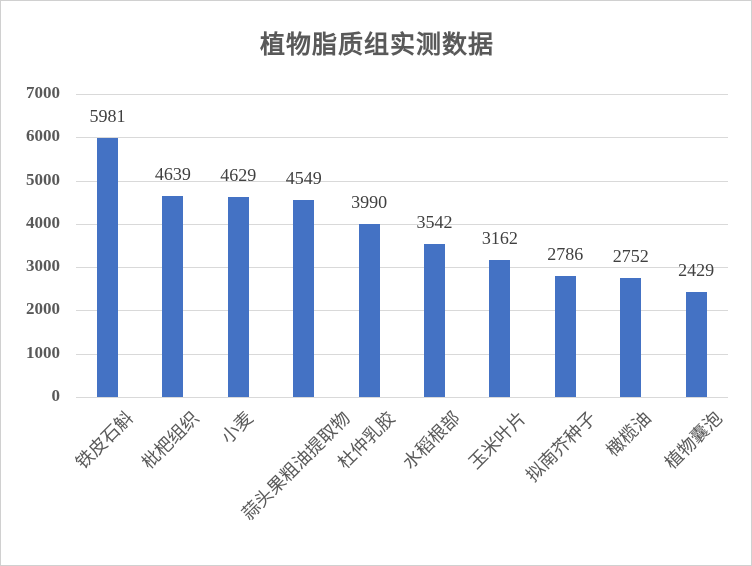 This screenshot has height=566, width=752. What do you see at coordinates (43, 136) in the screenshot?
I see `y-tick-label: 6000` at bounding box center [43, 136].